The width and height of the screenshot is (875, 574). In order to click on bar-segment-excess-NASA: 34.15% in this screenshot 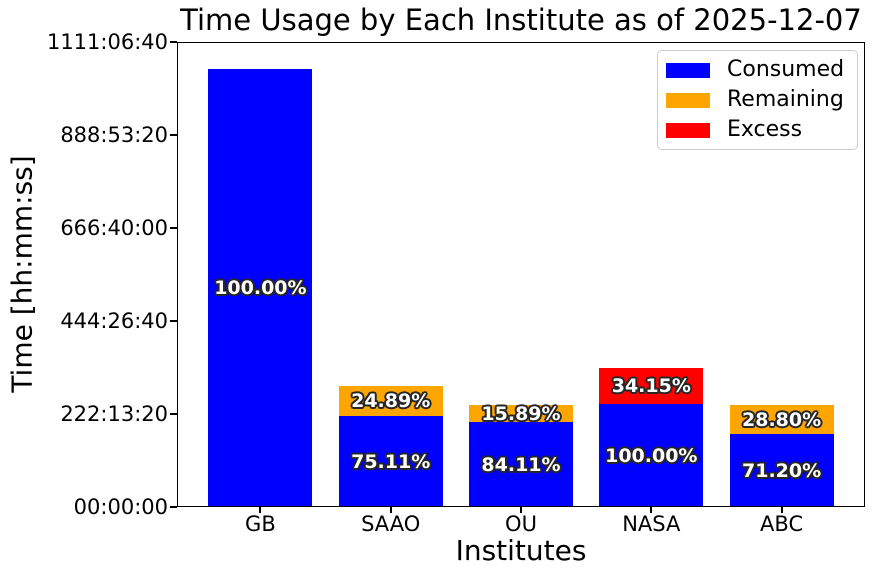, I will do `click(651, 386)`.